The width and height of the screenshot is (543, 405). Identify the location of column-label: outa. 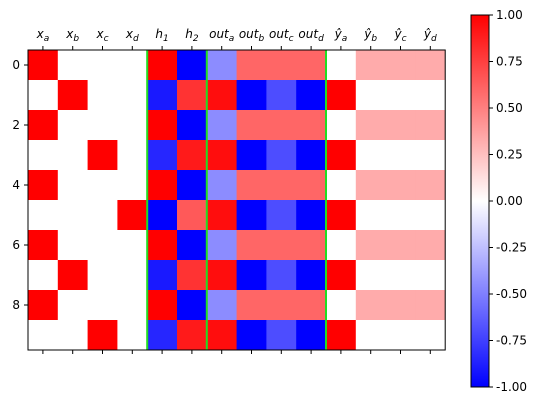
(221, 35).